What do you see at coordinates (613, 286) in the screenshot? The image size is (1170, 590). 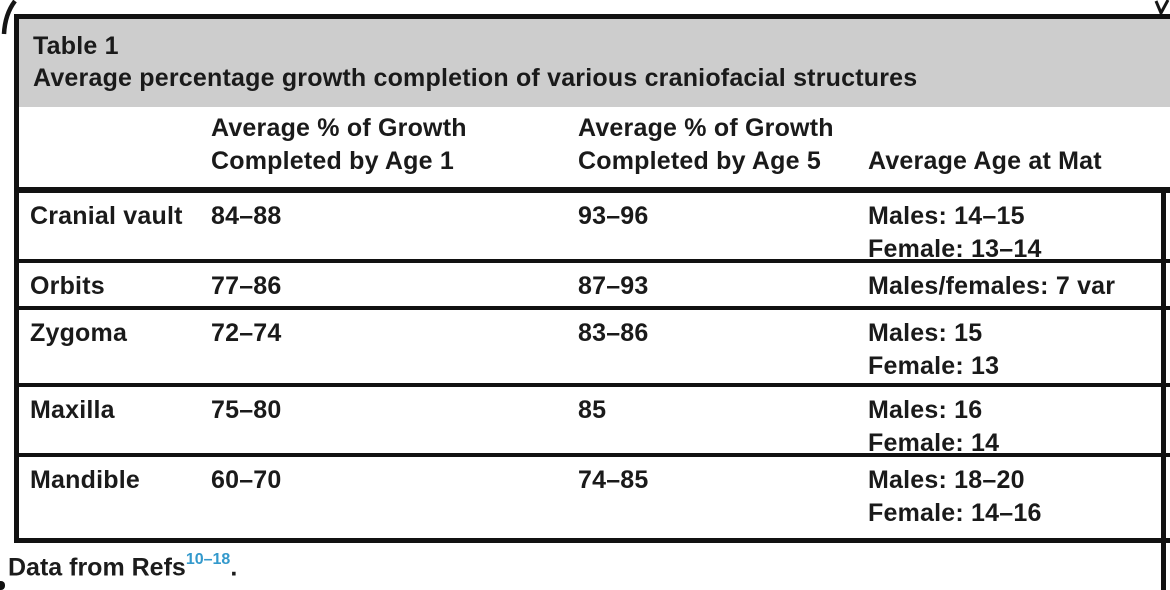 I see `cell-age5: 87–93` at bounding box center [613, 286].